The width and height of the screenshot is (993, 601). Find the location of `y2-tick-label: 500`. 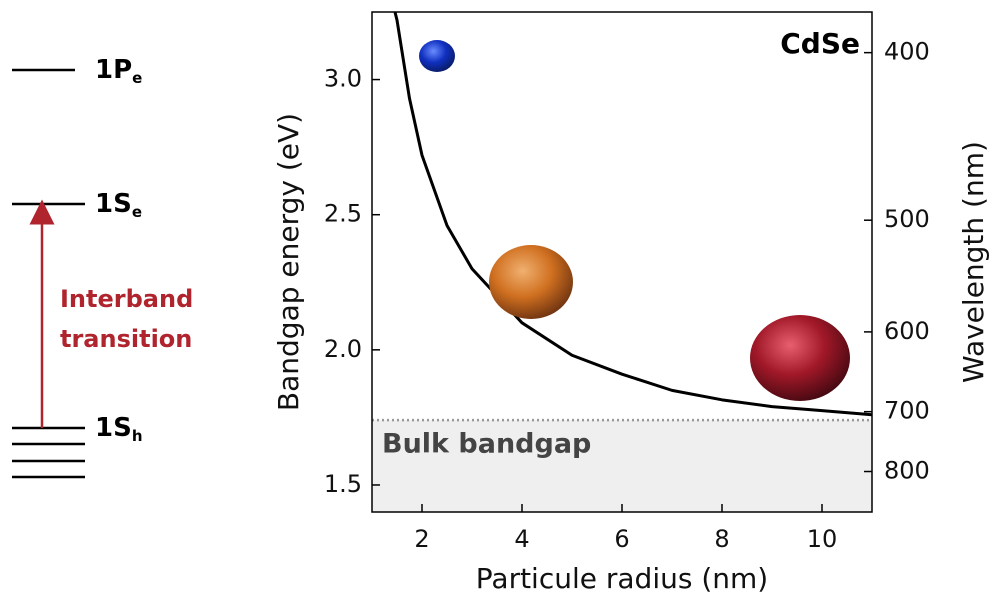

y2-tick-label: 500 is located at coordinates (907, 219).